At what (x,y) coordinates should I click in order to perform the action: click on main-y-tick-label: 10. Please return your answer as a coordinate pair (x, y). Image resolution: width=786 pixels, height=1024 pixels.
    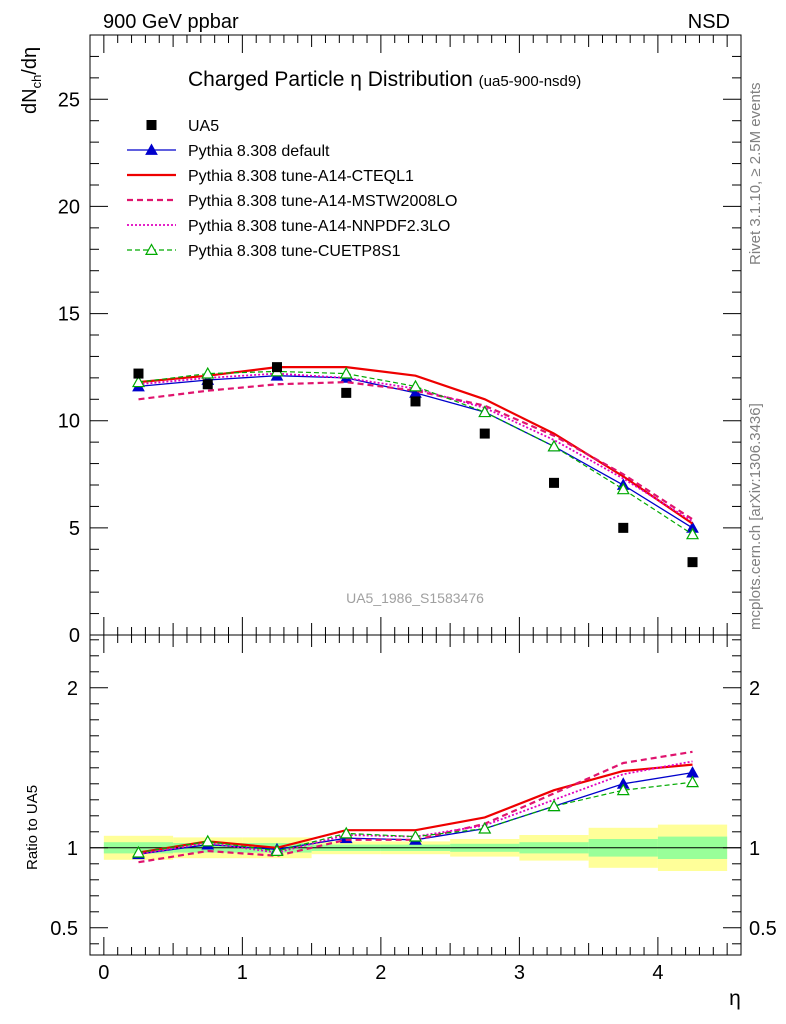
    Looking at the image, I should click on (69, 422).